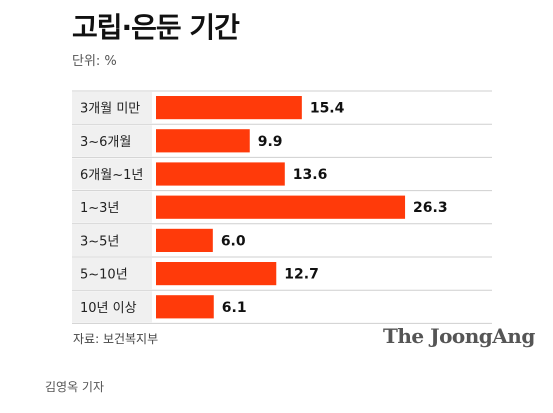 The image size is (553, 413). What do you see at coordinates (156, 27) in the screenshot?
I see `chart-title: 고립·은둔 기간` at bounding box center [156, 27].